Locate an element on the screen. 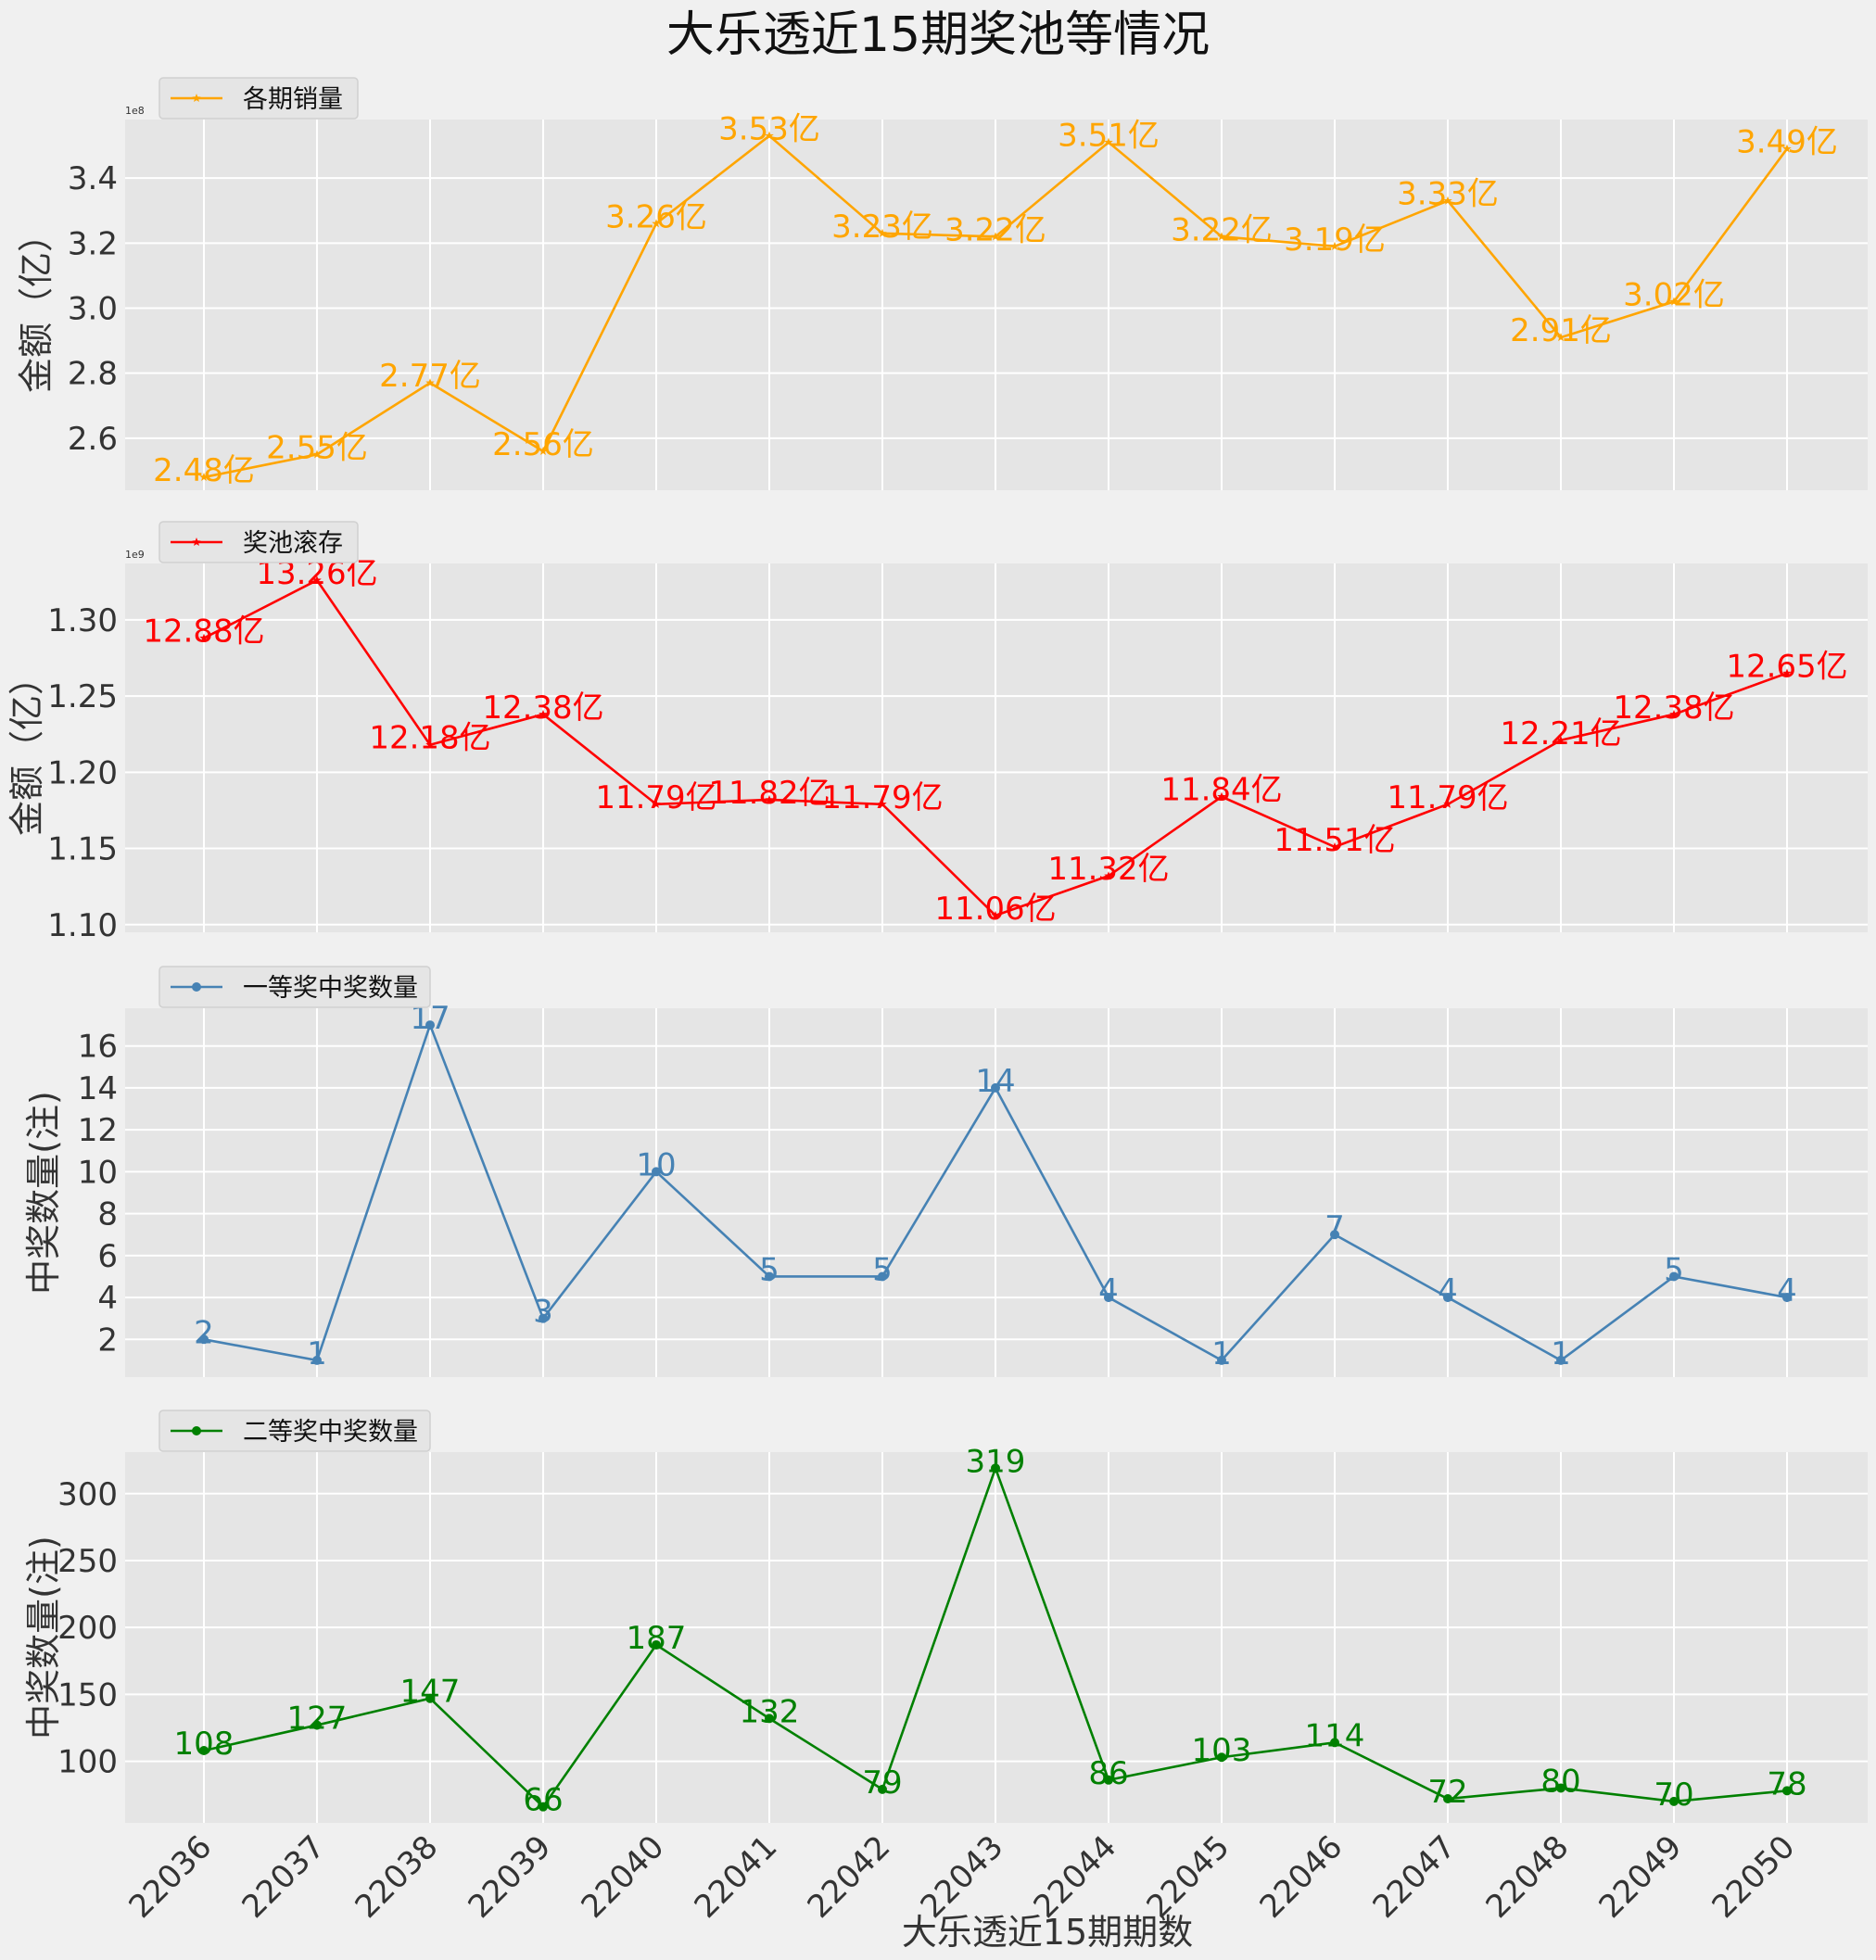 This screenshot has width=1876, height=1960. data-label: 12.38亿 is located at coordinates (1674, 708).